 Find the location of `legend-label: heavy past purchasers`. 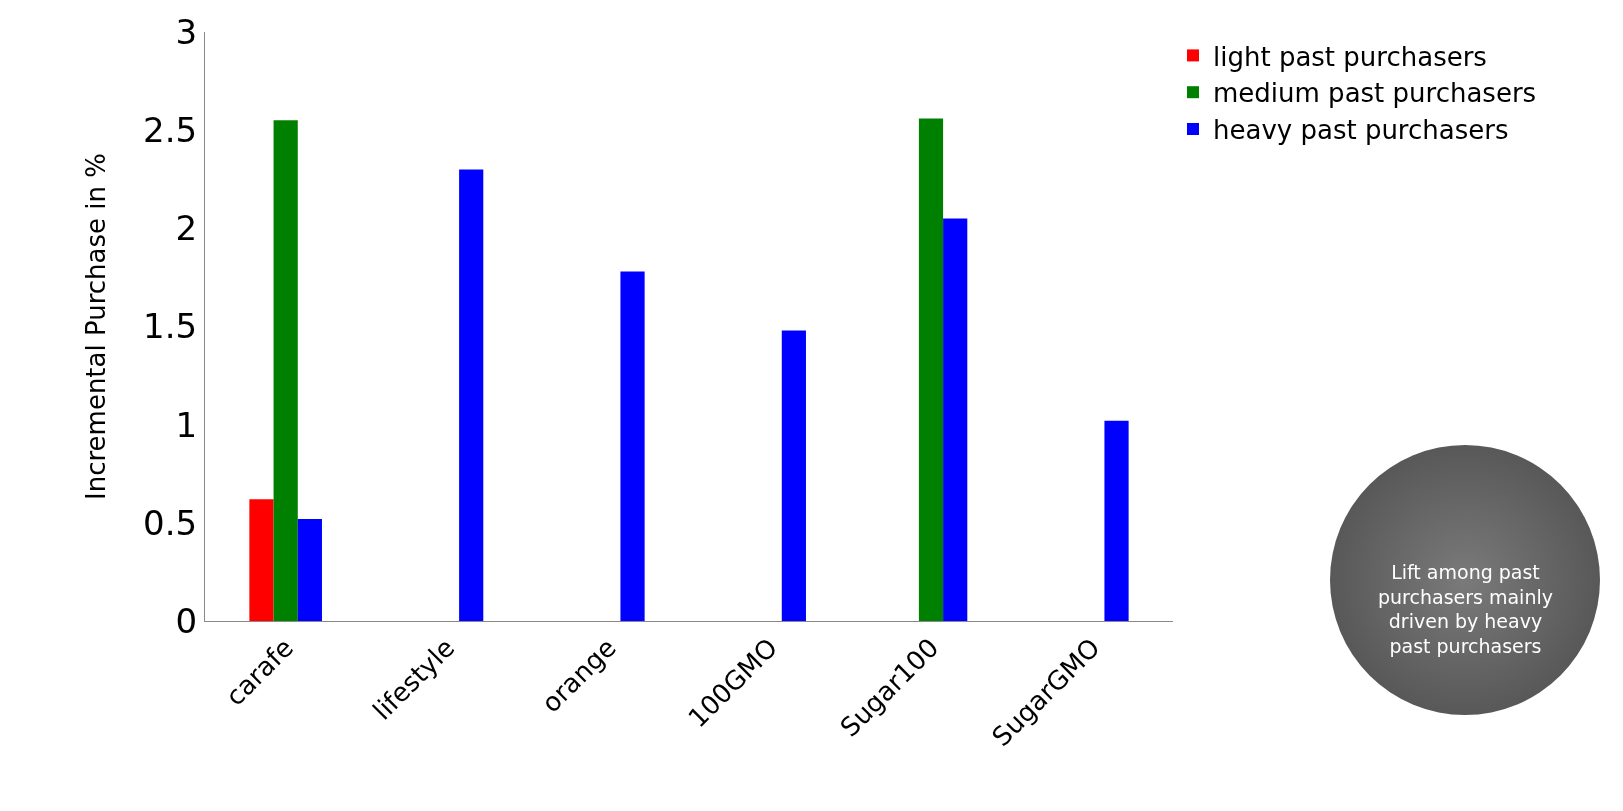

legend-label: heavy past purchasers is located at coordinates (1361, 130).